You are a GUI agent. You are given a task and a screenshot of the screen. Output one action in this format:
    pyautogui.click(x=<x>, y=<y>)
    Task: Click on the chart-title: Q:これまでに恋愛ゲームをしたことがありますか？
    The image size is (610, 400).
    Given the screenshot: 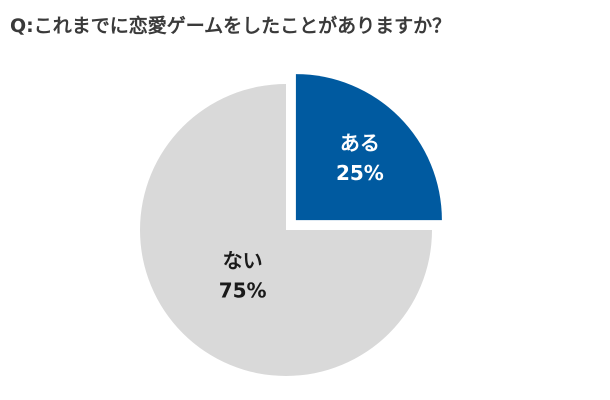 What is the action you would take?
    pyautogui.click(x=231, y=26)
    